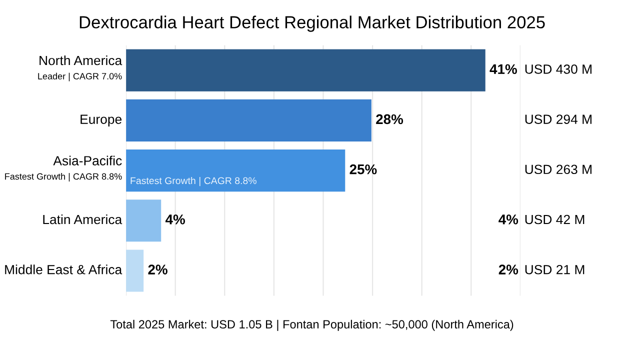  I want to click on chart-title: Dextrocardia Heart Defect Regional Market Distribution 2025, so click(312, 24).